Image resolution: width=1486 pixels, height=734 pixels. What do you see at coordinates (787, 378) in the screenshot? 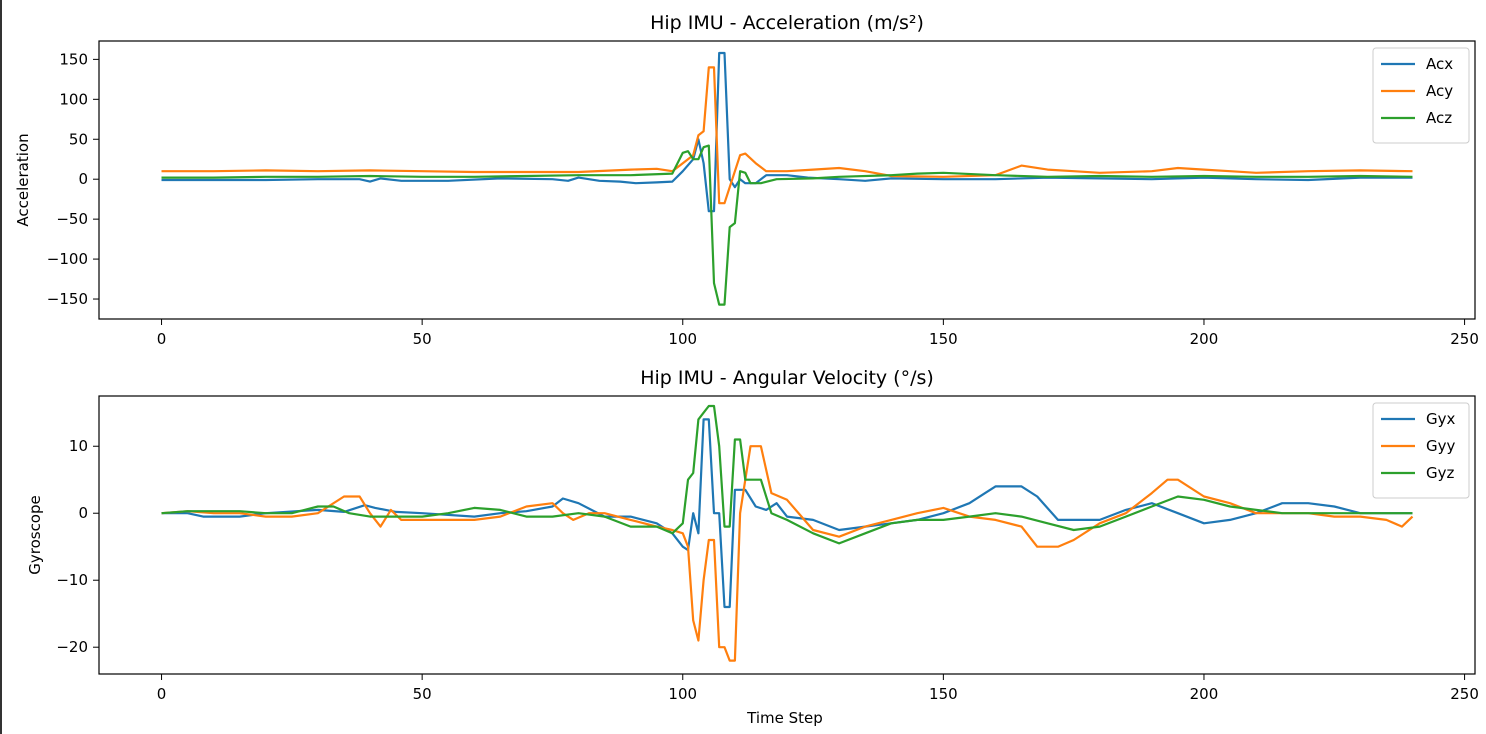
I see `chart-title: Hip IMU - Angular Velocity (°/s)` at bounding box center [787, 378].